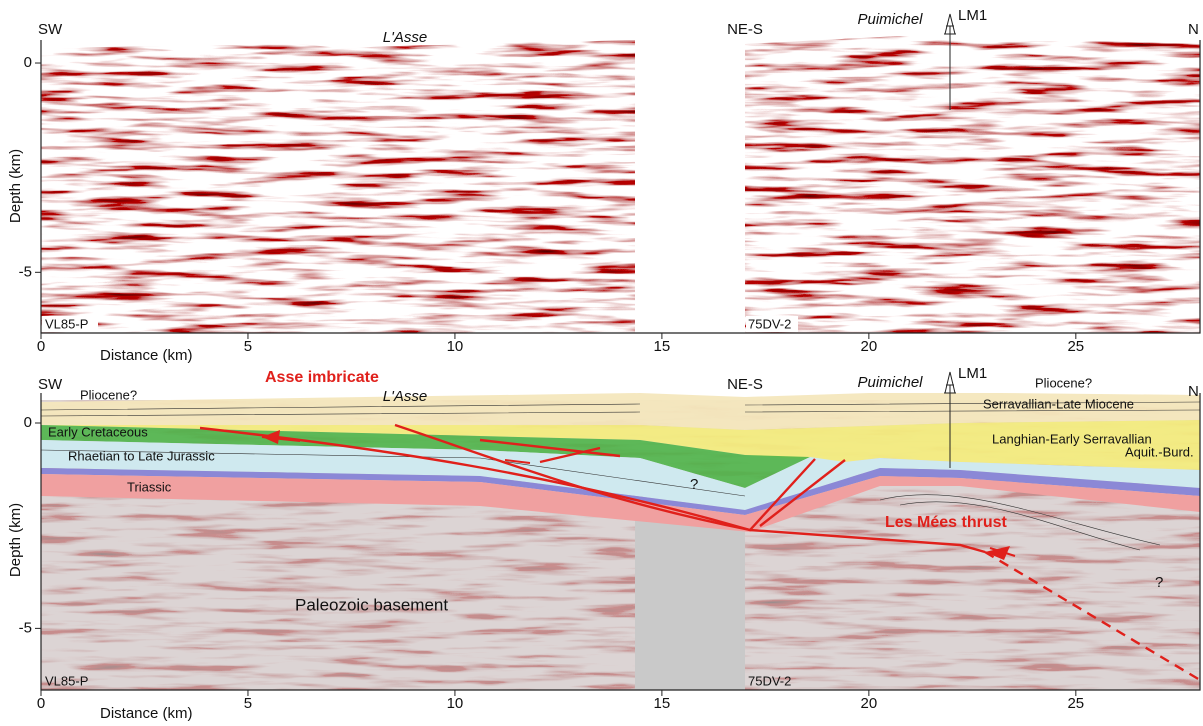 This screenshot has width=1203, height=726. Describe the element at coordinates (946, 522) in the screenshot. I see `label-les-mees-thrust: Les Mées thrust` at that location.